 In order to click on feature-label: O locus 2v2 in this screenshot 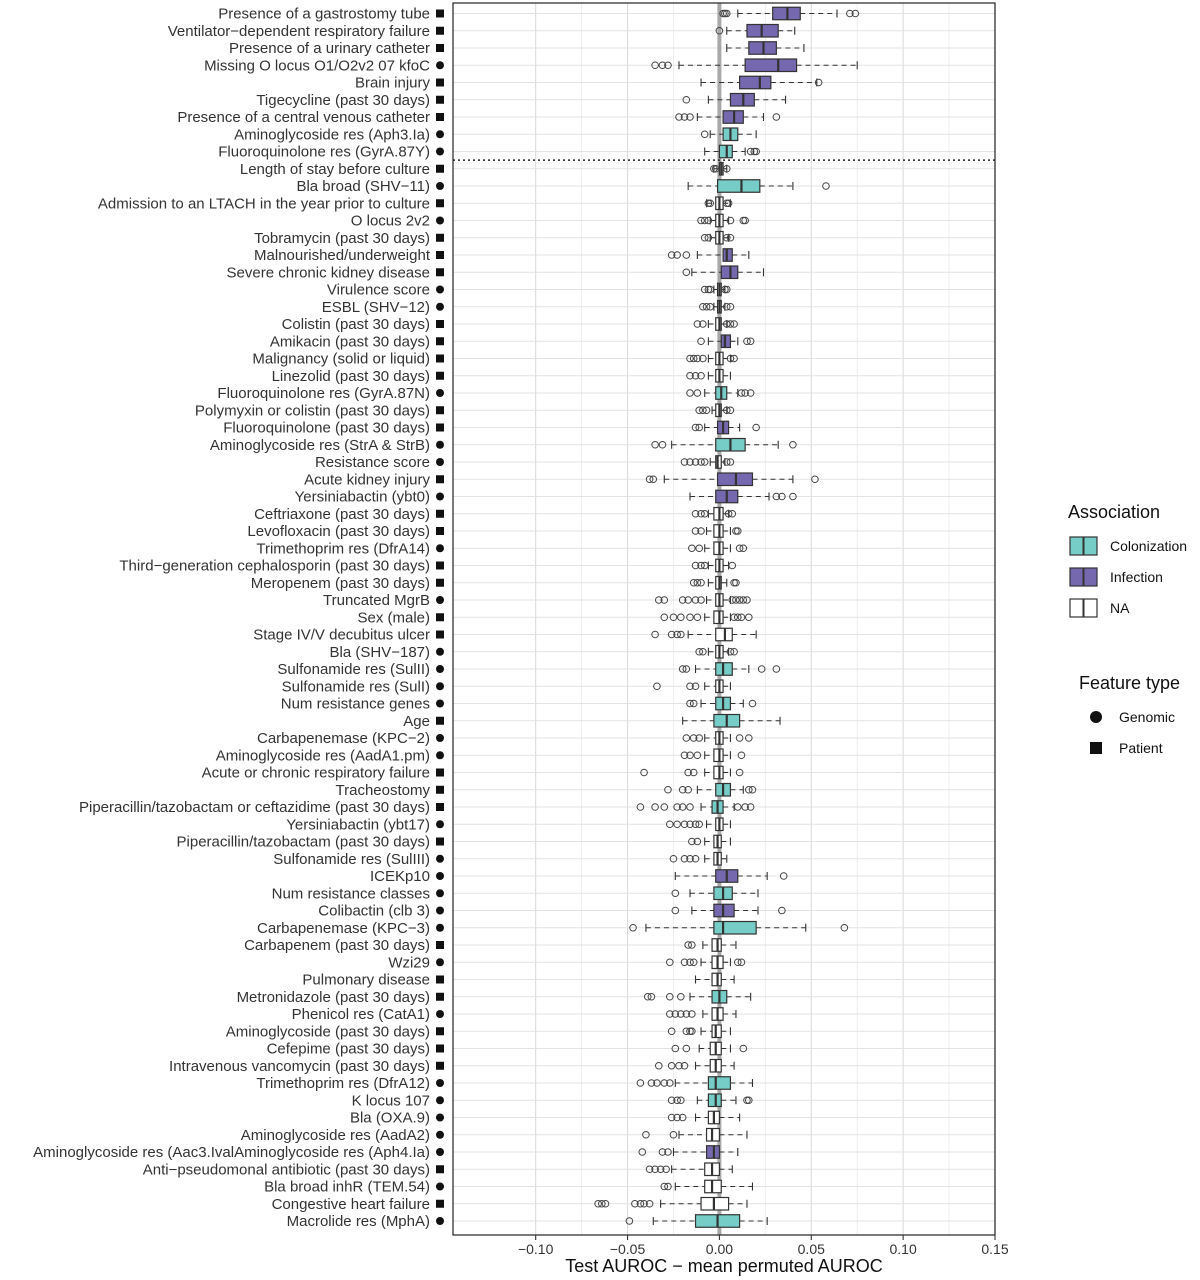, I will do `click(390, 221)`.